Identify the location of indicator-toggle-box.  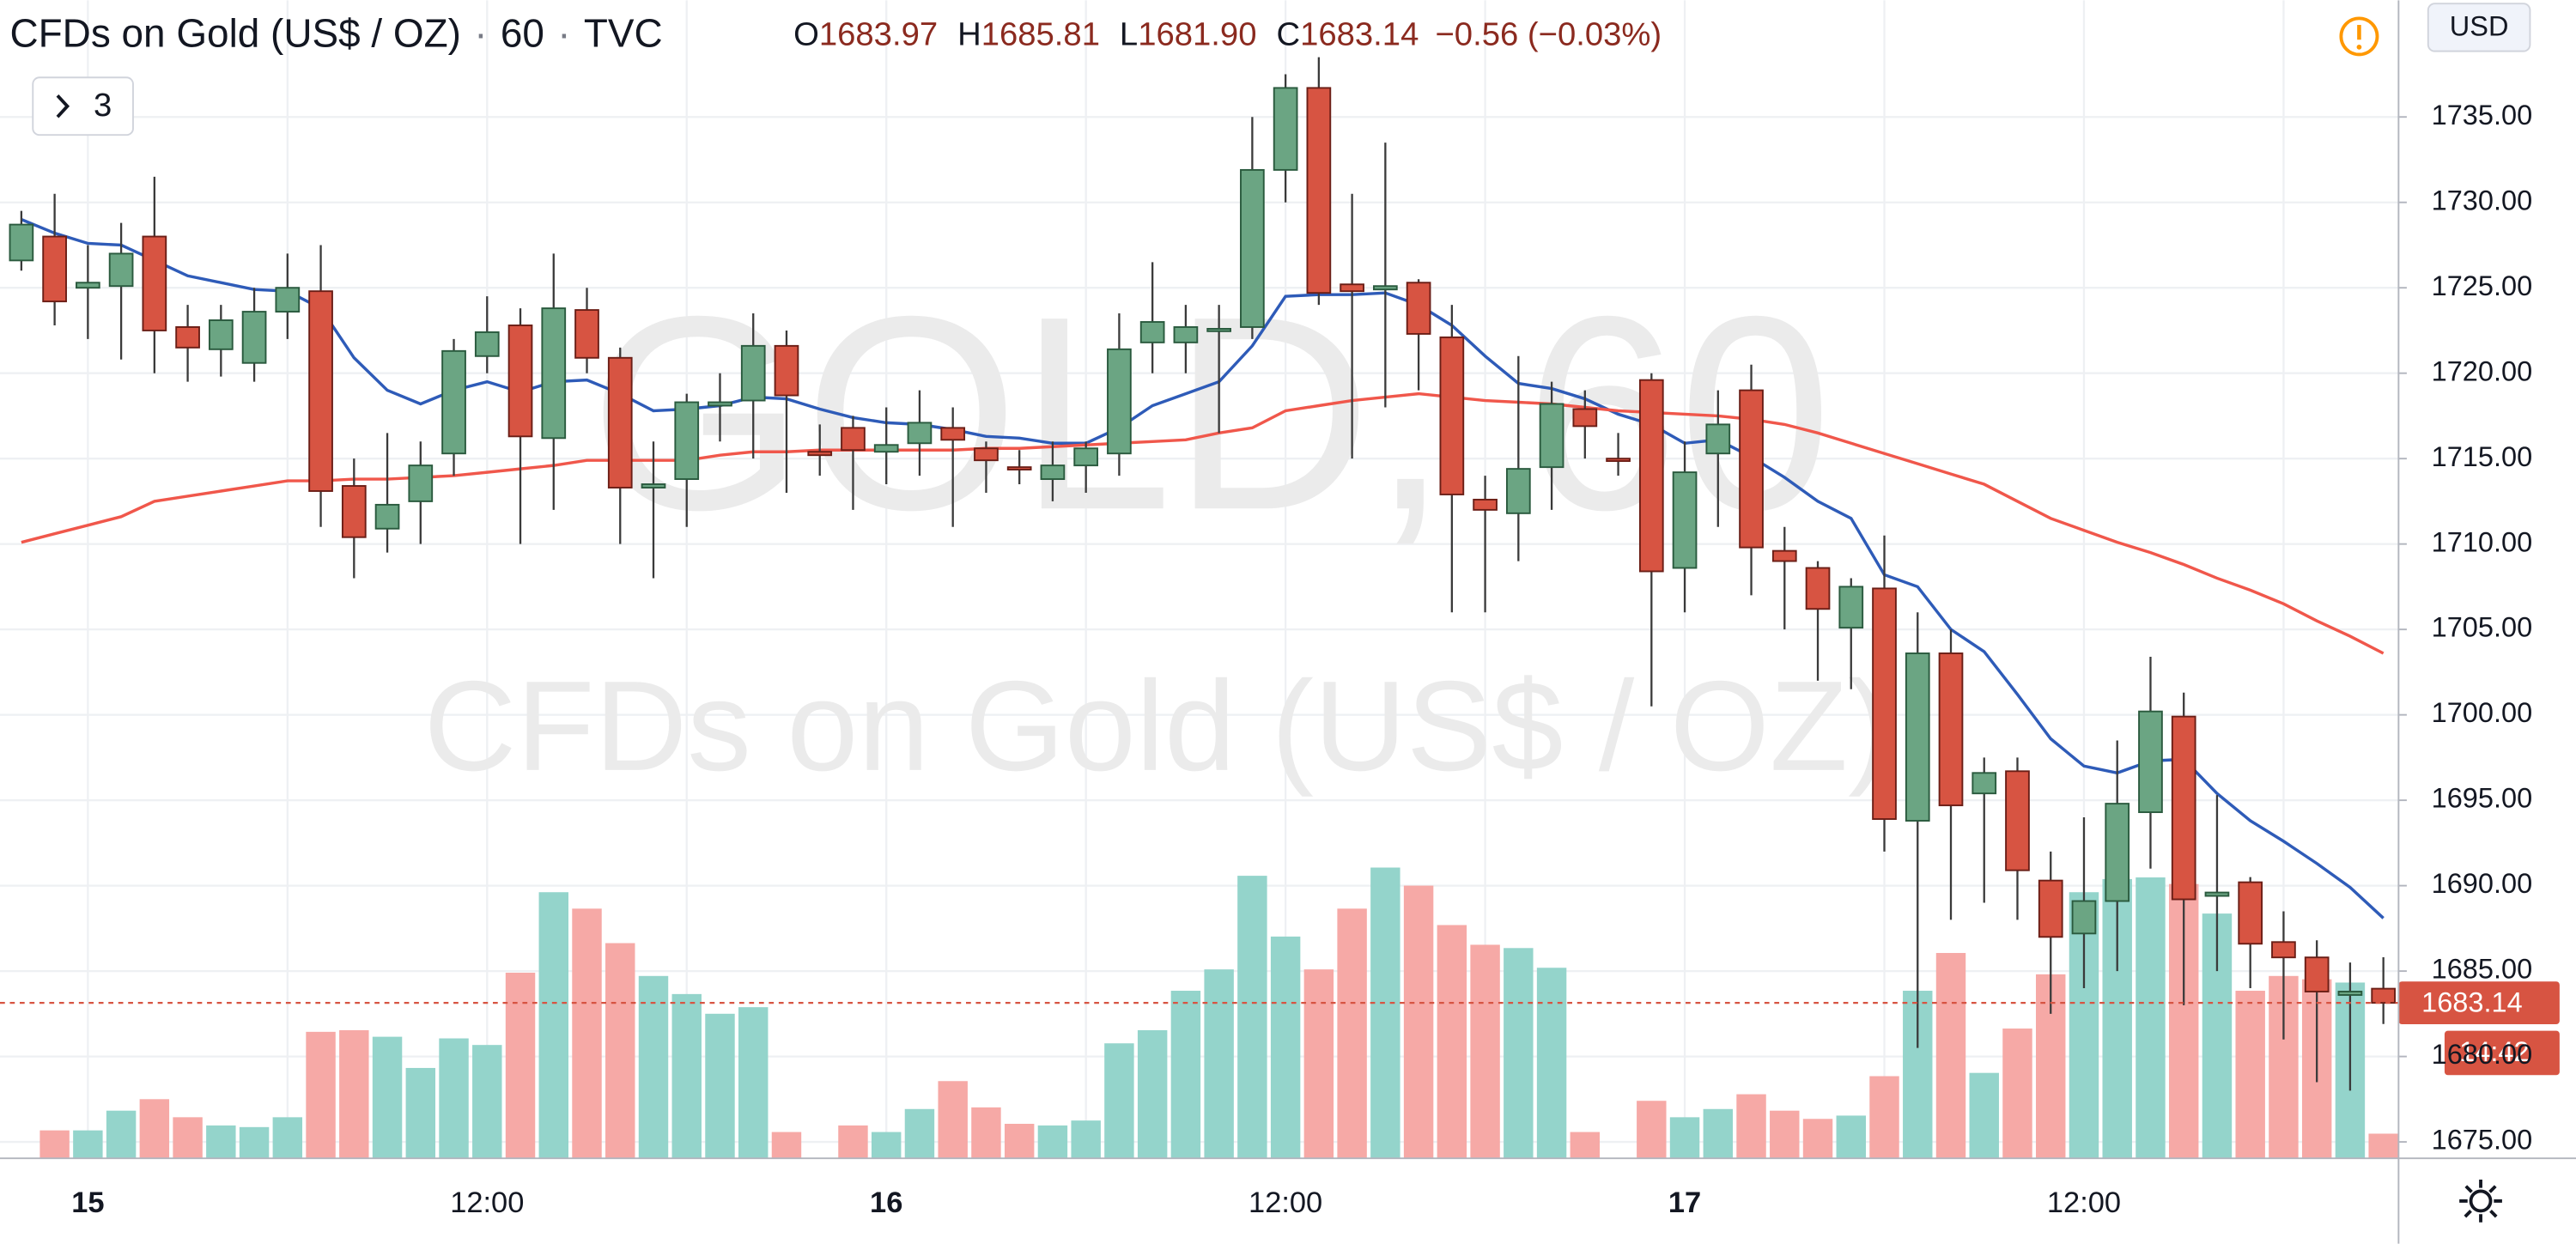
(83, 107).